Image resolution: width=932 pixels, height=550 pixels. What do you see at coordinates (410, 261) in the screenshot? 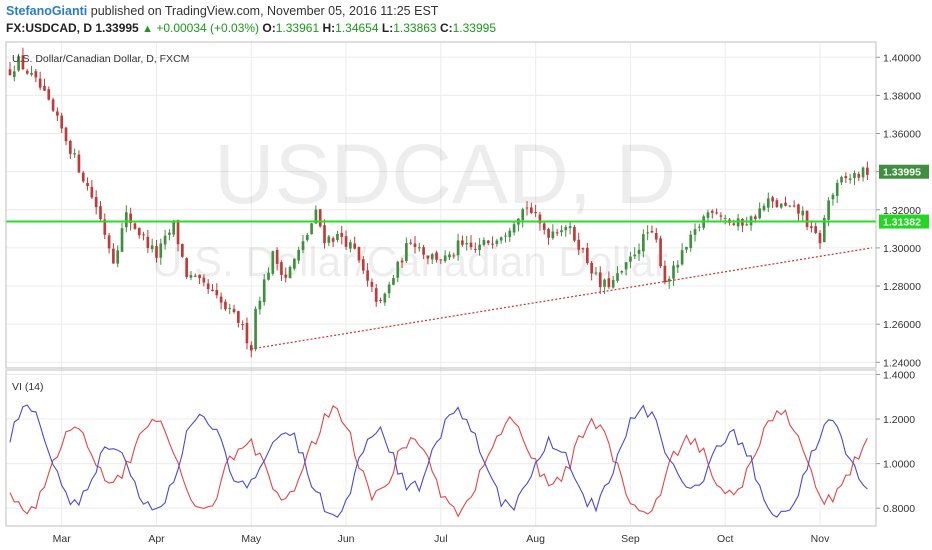
I see `watermark-name: U.S. Dollar/Canadian Dollar` at bounding box center [410, 261].